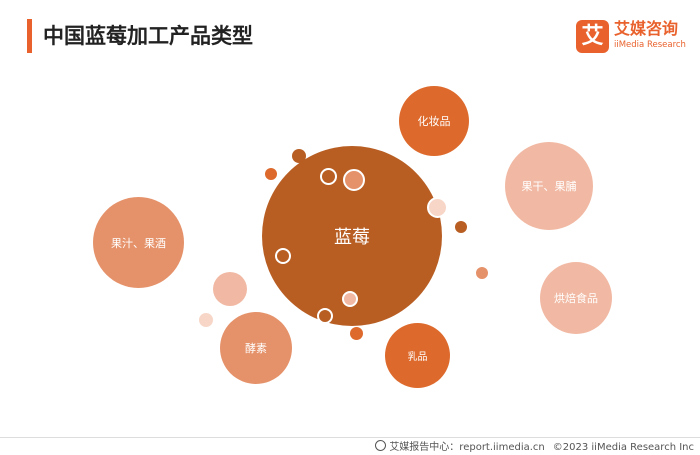 The height and width of the screenshot is (455, 700). I want to click on bubble-enzyme: 酵素, so click(256, 348).